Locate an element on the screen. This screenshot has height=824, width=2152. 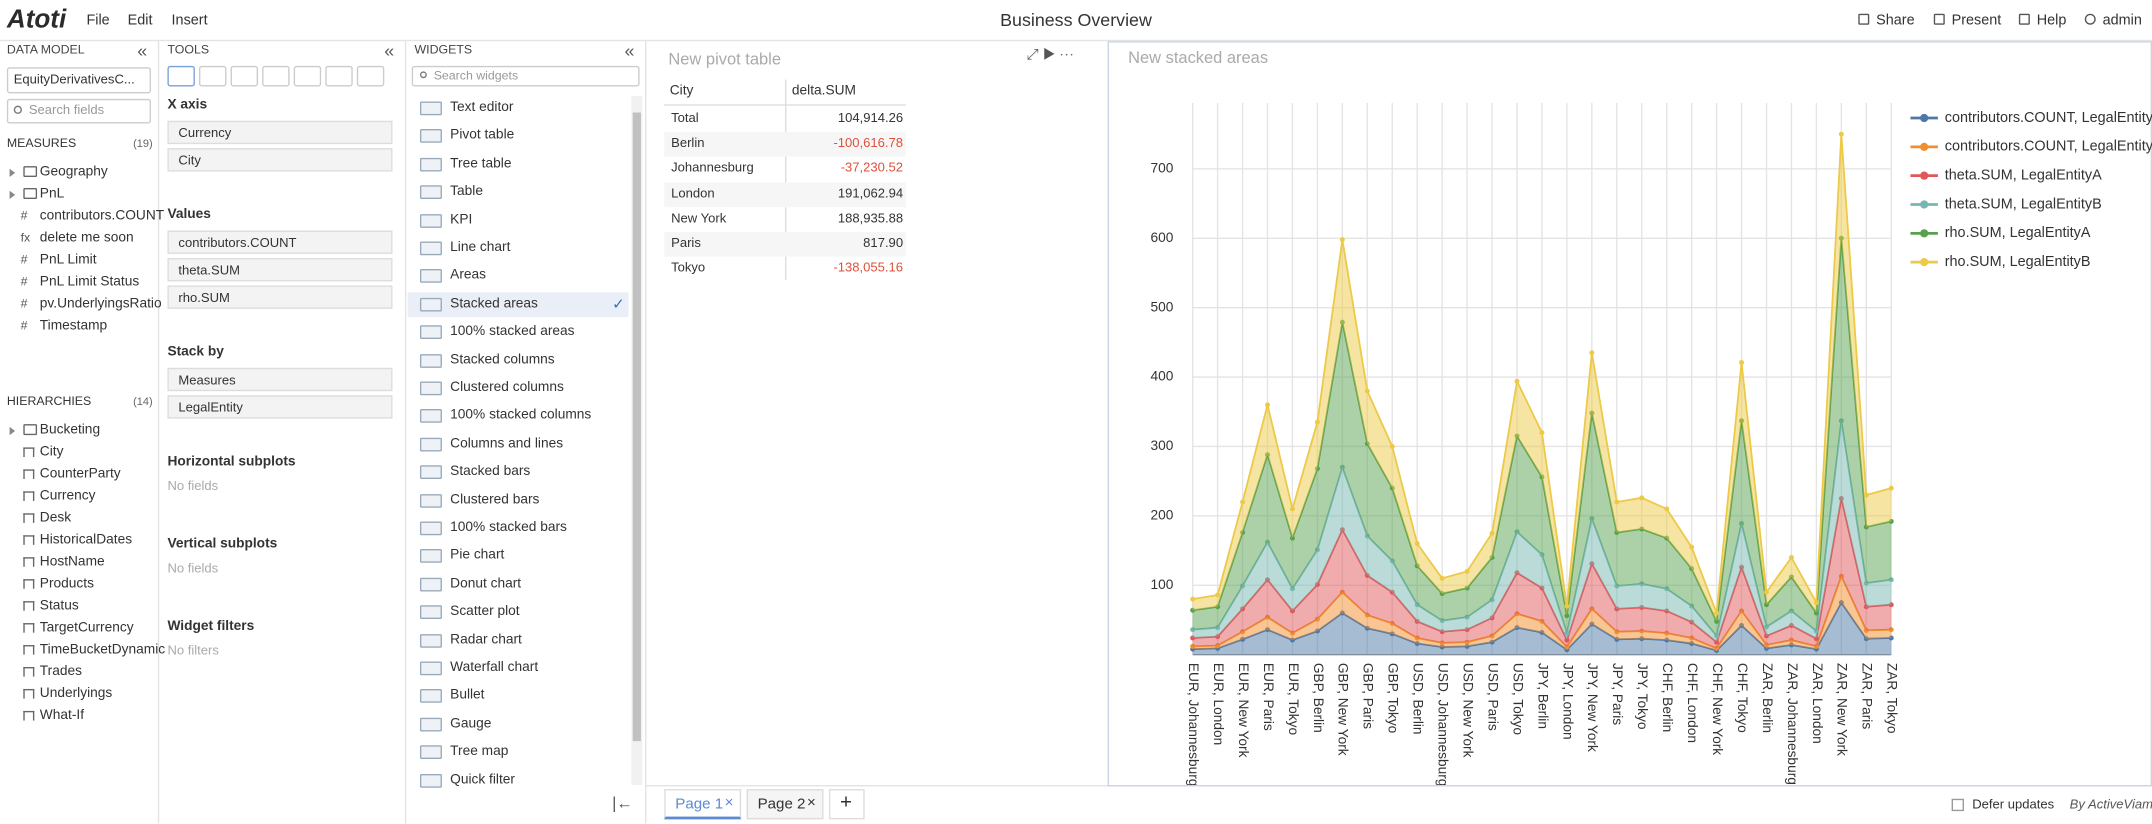
row-label: Johannesburg is located at coordinates (712, 169).